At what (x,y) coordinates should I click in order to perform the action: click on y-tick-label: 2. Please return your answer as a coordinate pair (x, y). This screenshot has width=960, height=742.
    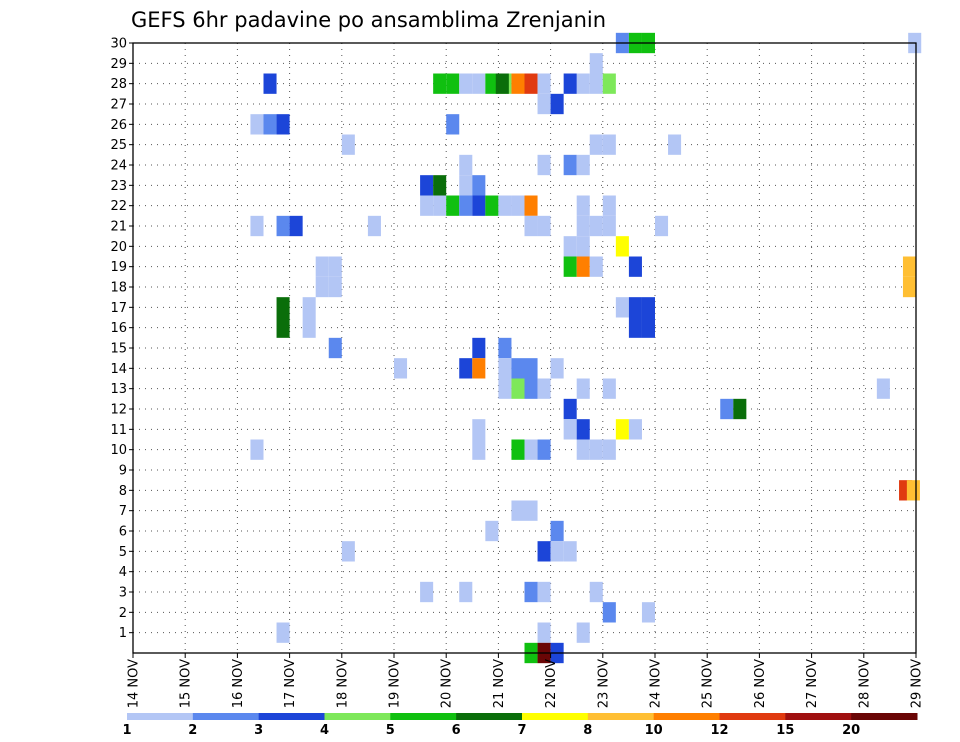
    Looking at the image, I should click on (123, 613).